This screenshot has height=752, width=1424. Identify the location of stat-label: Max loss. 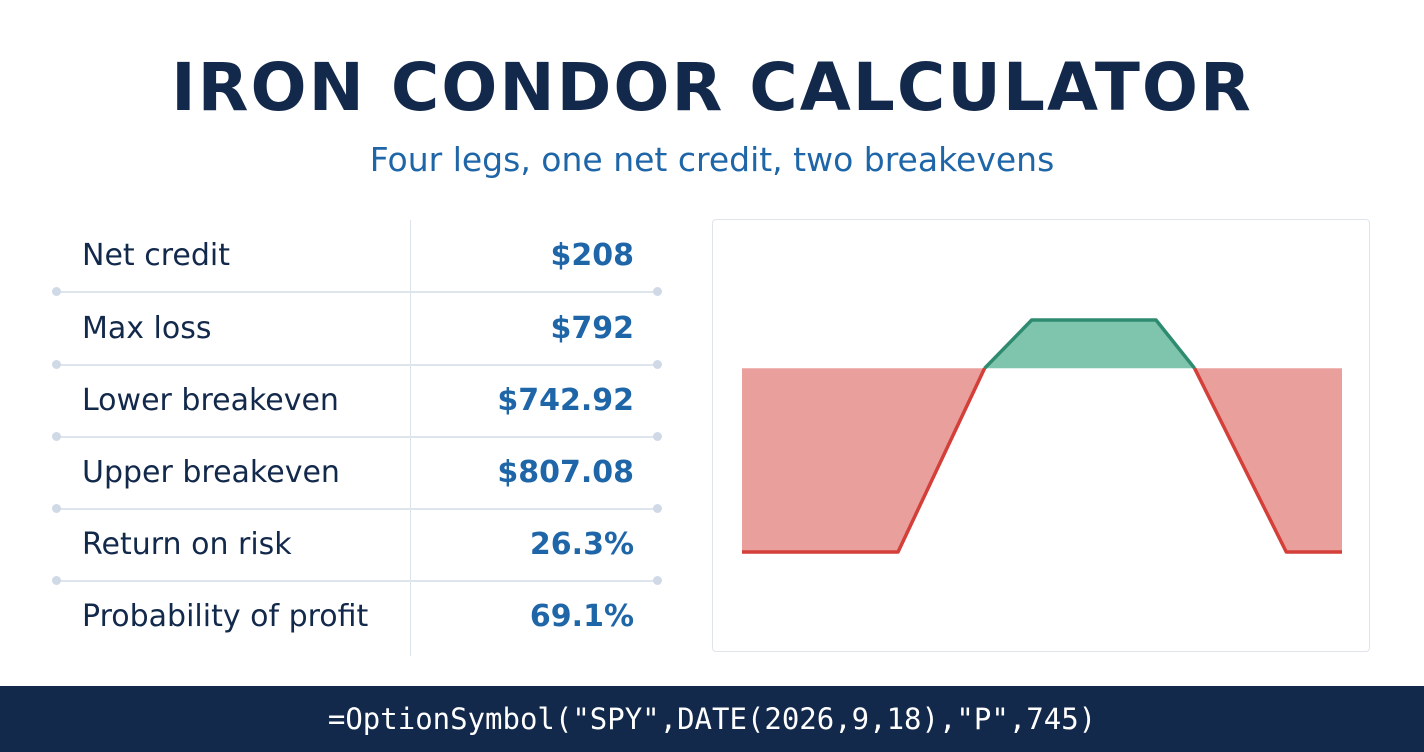
(147, 328).